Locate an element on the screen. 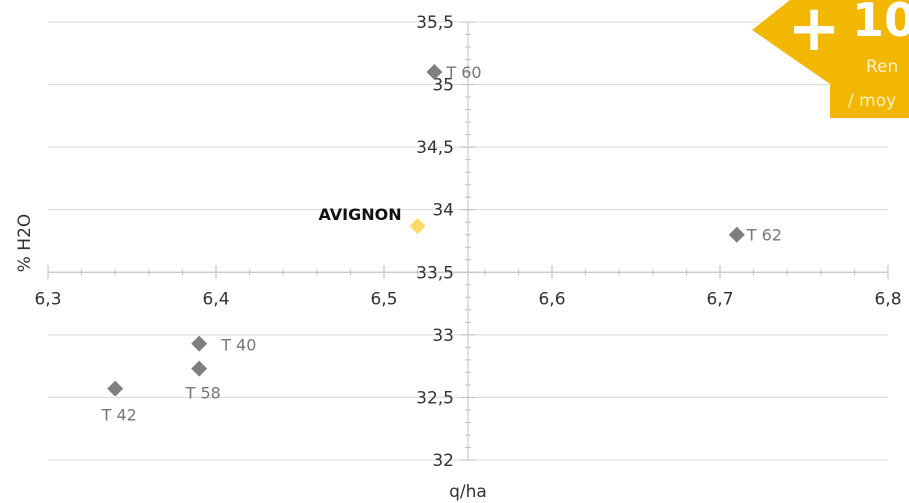 Image resolution: width=909 pixels, height=503 pixels. x-tick-label: 6,6 is located at coordinates (551, 299).